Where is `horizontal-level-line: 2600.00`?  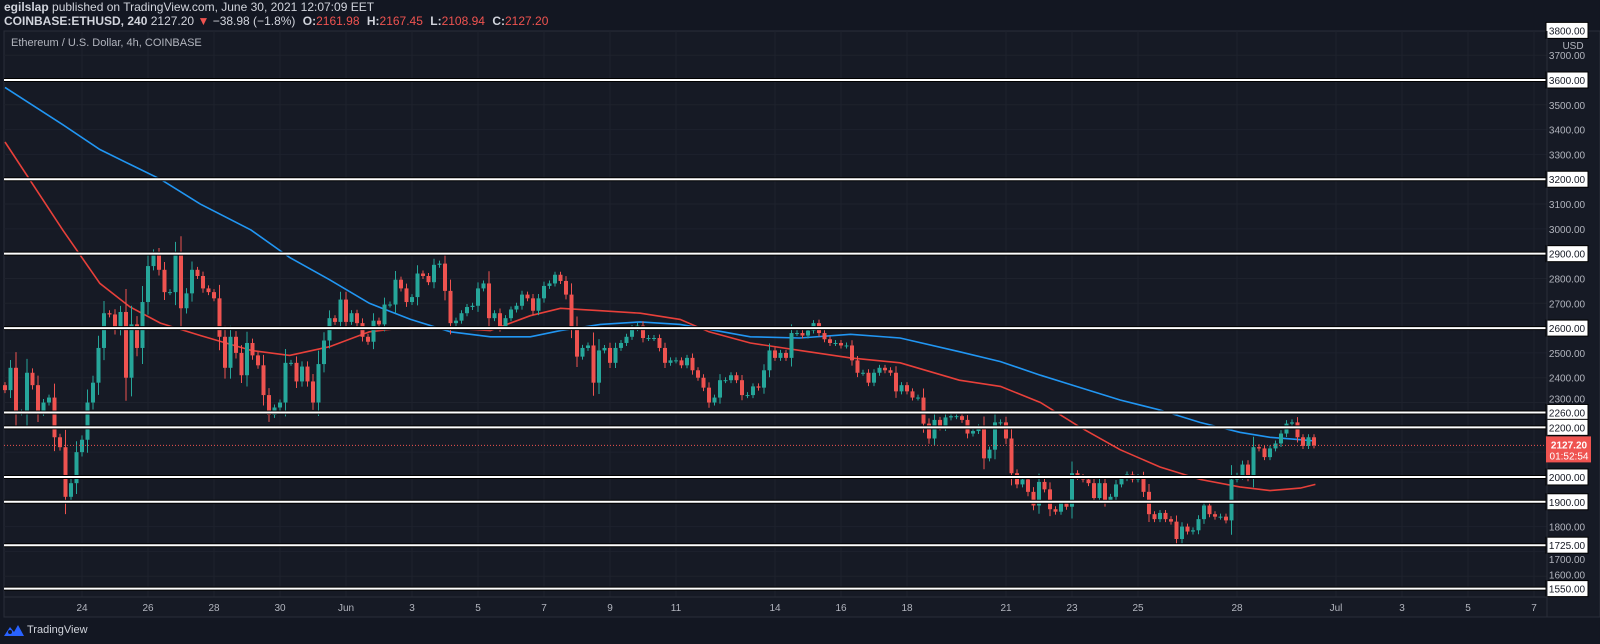
horizontal-level-line: 2600.00 is located at coordinates (796, 328).